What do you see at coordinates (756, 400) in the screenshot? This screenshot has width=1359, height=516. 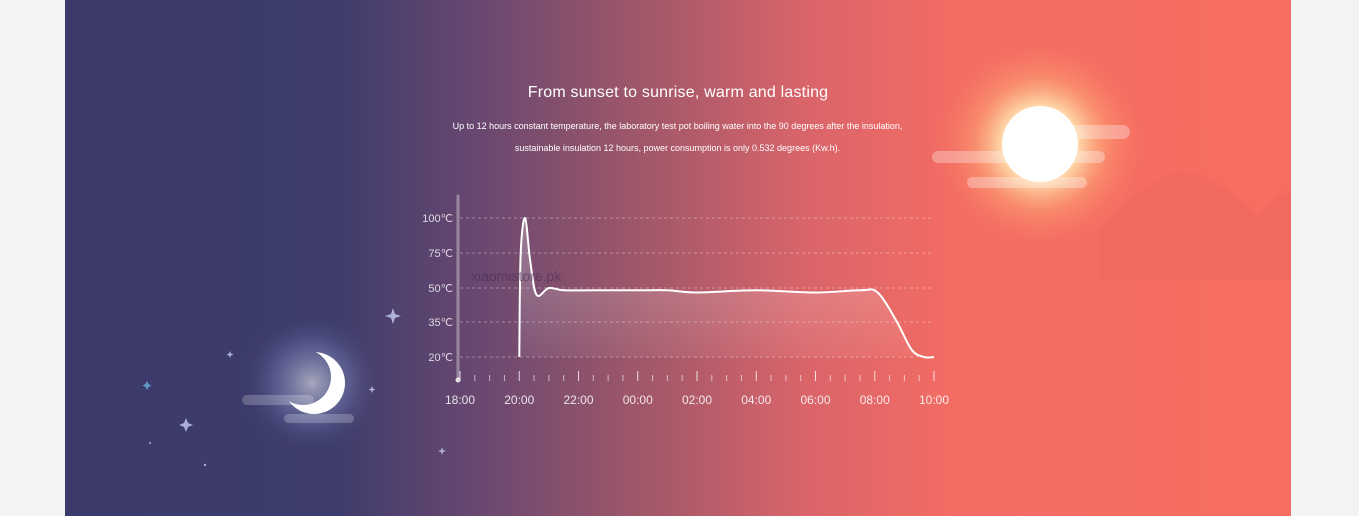 I see `x-tick-label: 04:00` at bounding box center [756, 400].